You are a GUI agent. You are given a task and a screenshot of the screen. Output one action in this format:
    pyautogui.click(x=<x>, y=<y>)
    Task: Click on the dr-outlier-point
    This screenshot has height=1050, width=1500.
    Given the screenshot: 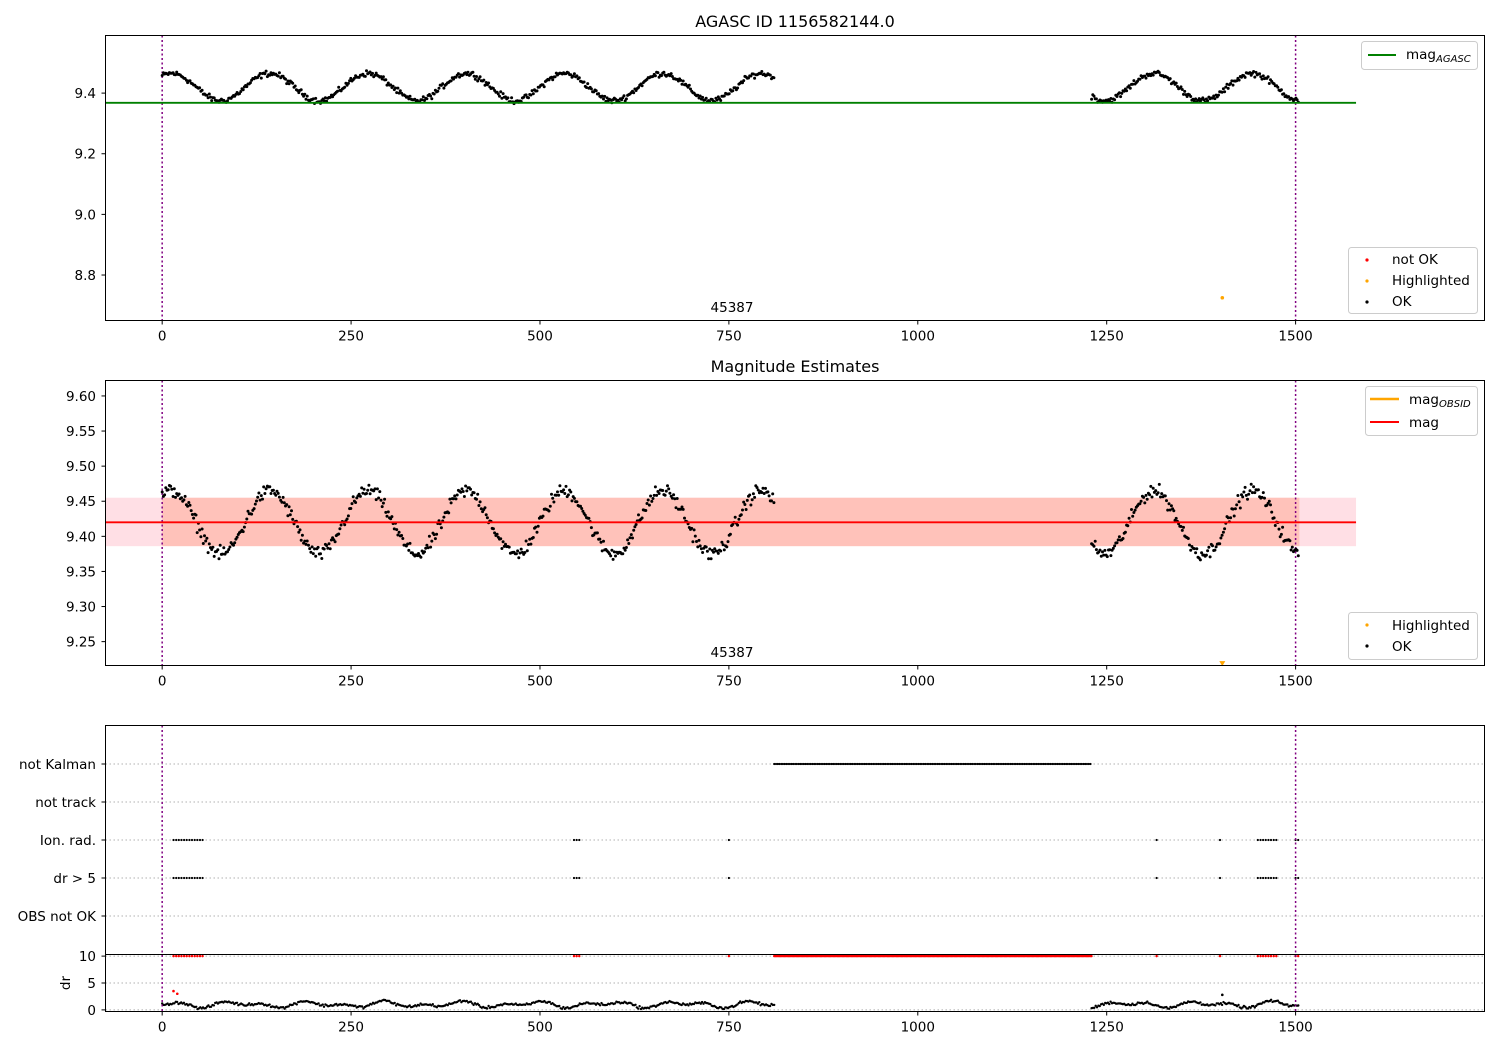 What is the action you would take?
    pyautogui.click(x=177, y=994)
    